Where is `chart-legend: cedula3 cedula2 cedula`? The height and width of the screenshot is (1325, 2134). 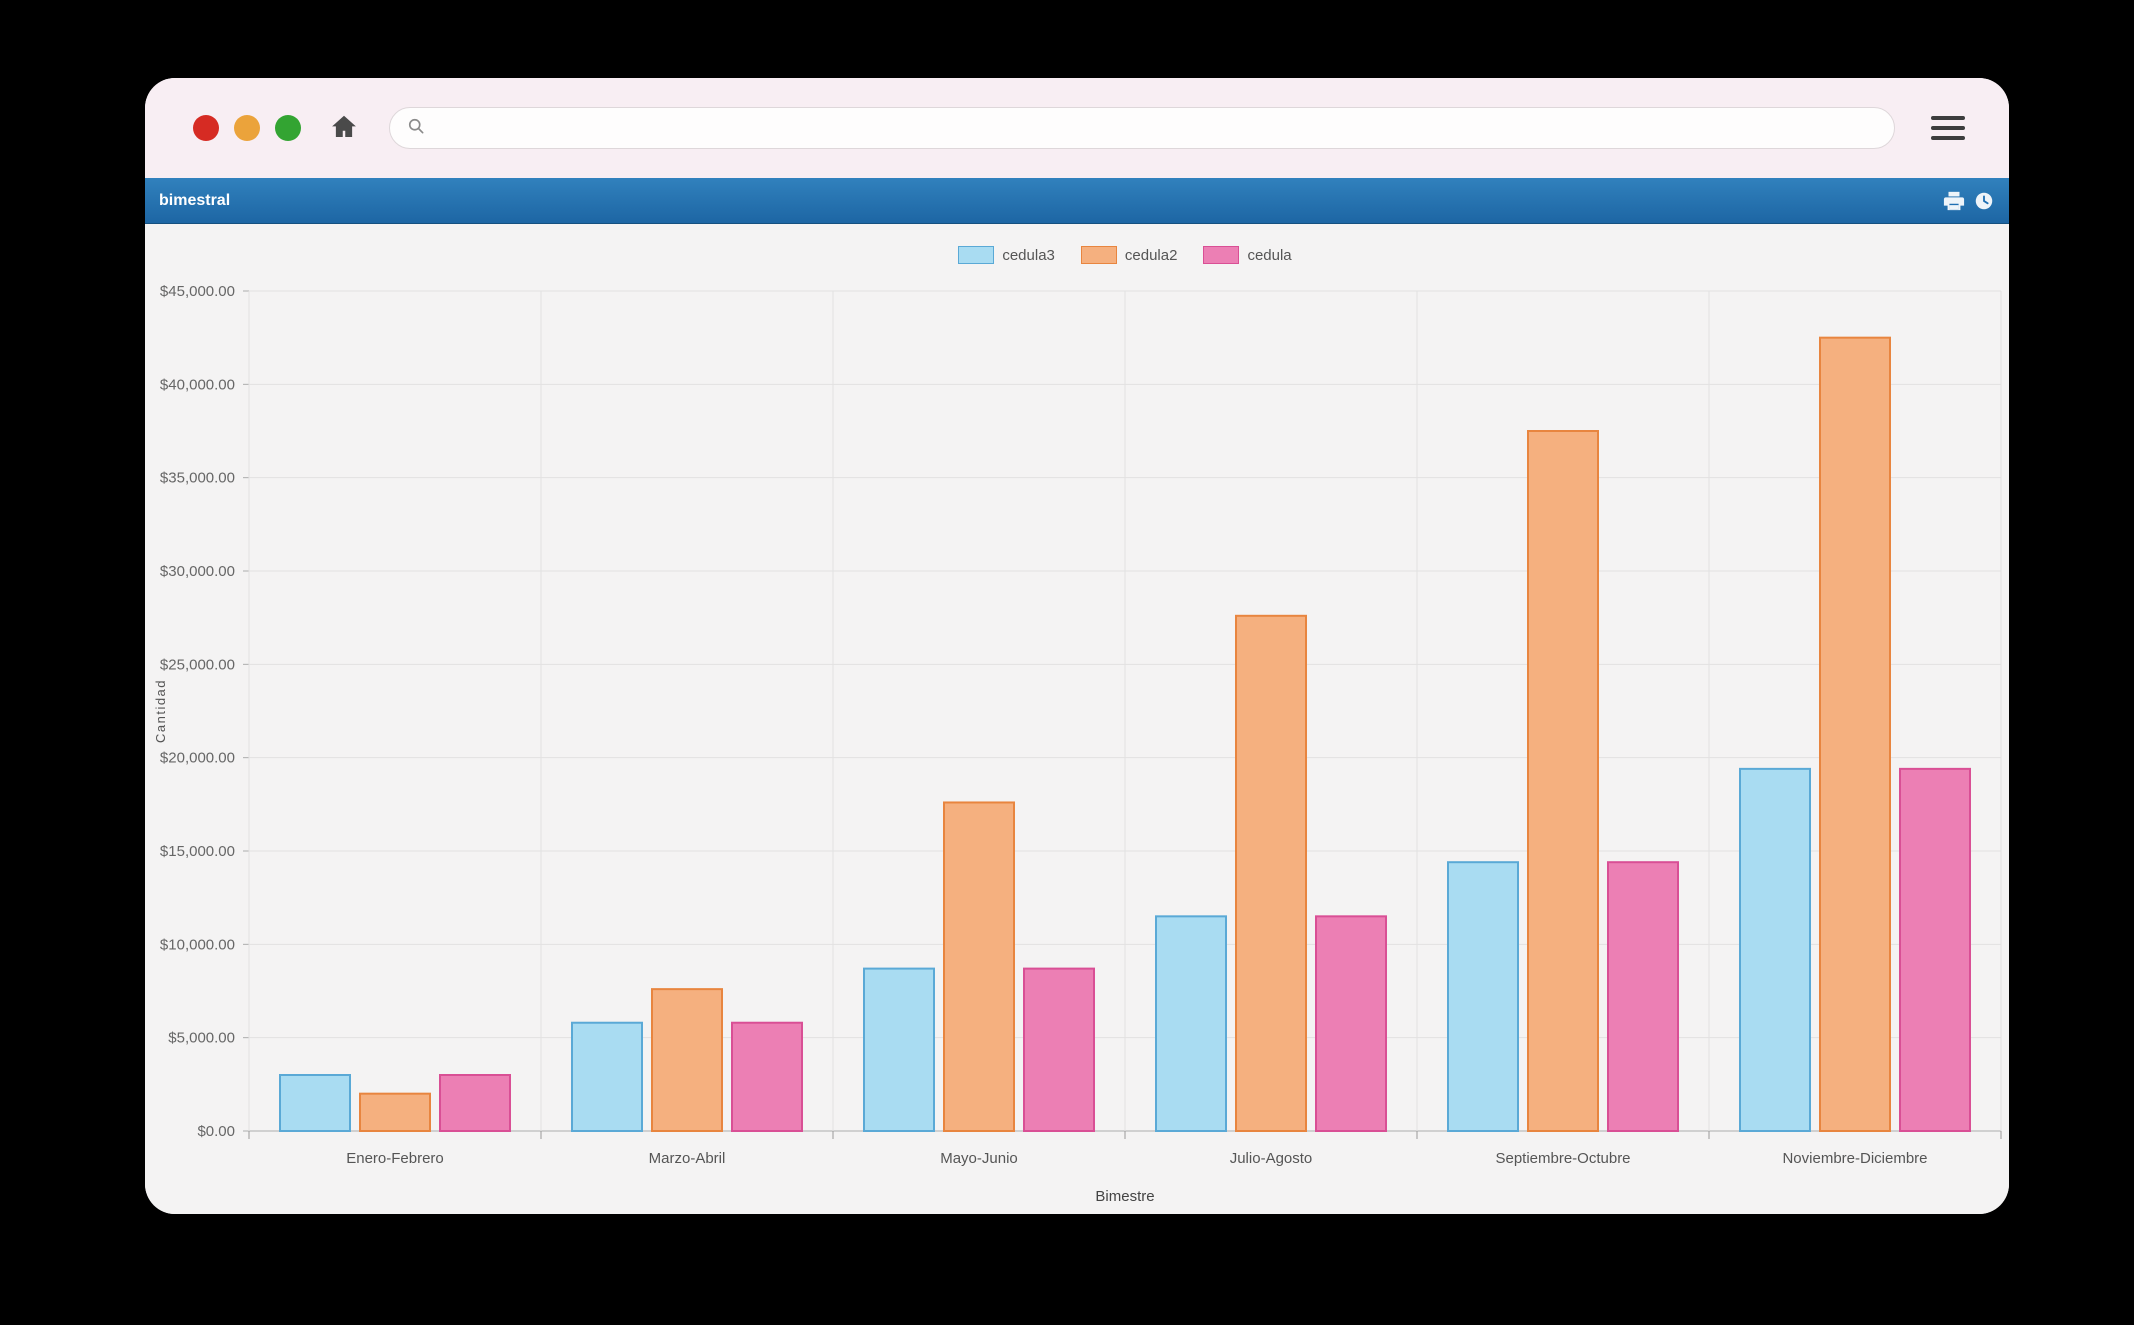
chart-legend: cedula3 cedula2 cedula is located at coordinates (1125, 255).